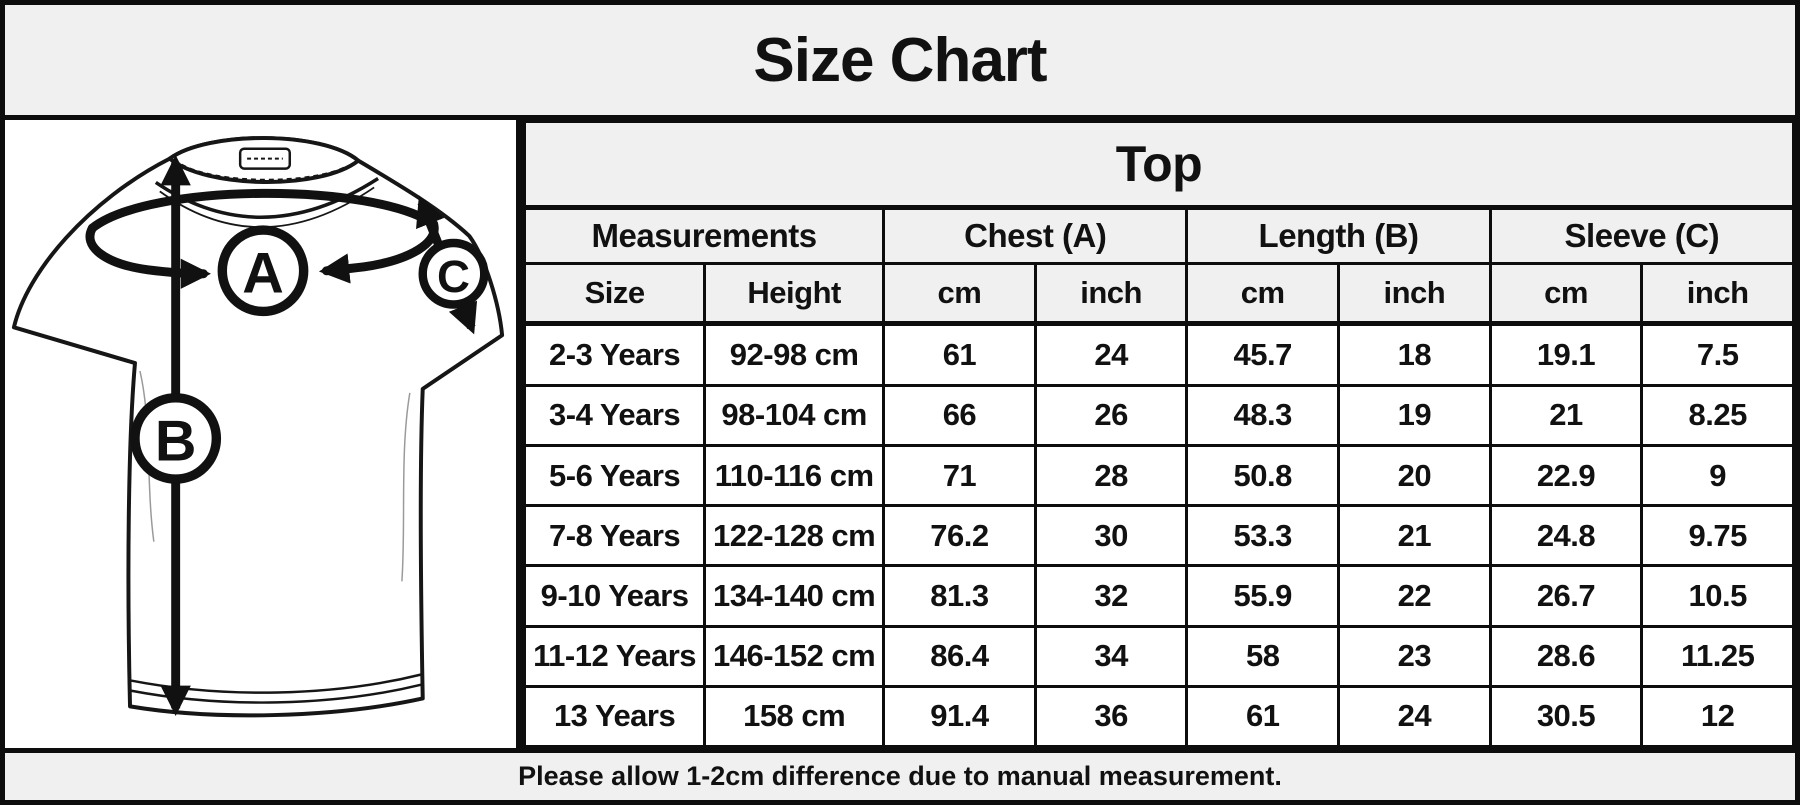 Image resolution: width=1800 pixels, height=805 pixels. I want to click on value-cell: 26, so click(1111, 415).